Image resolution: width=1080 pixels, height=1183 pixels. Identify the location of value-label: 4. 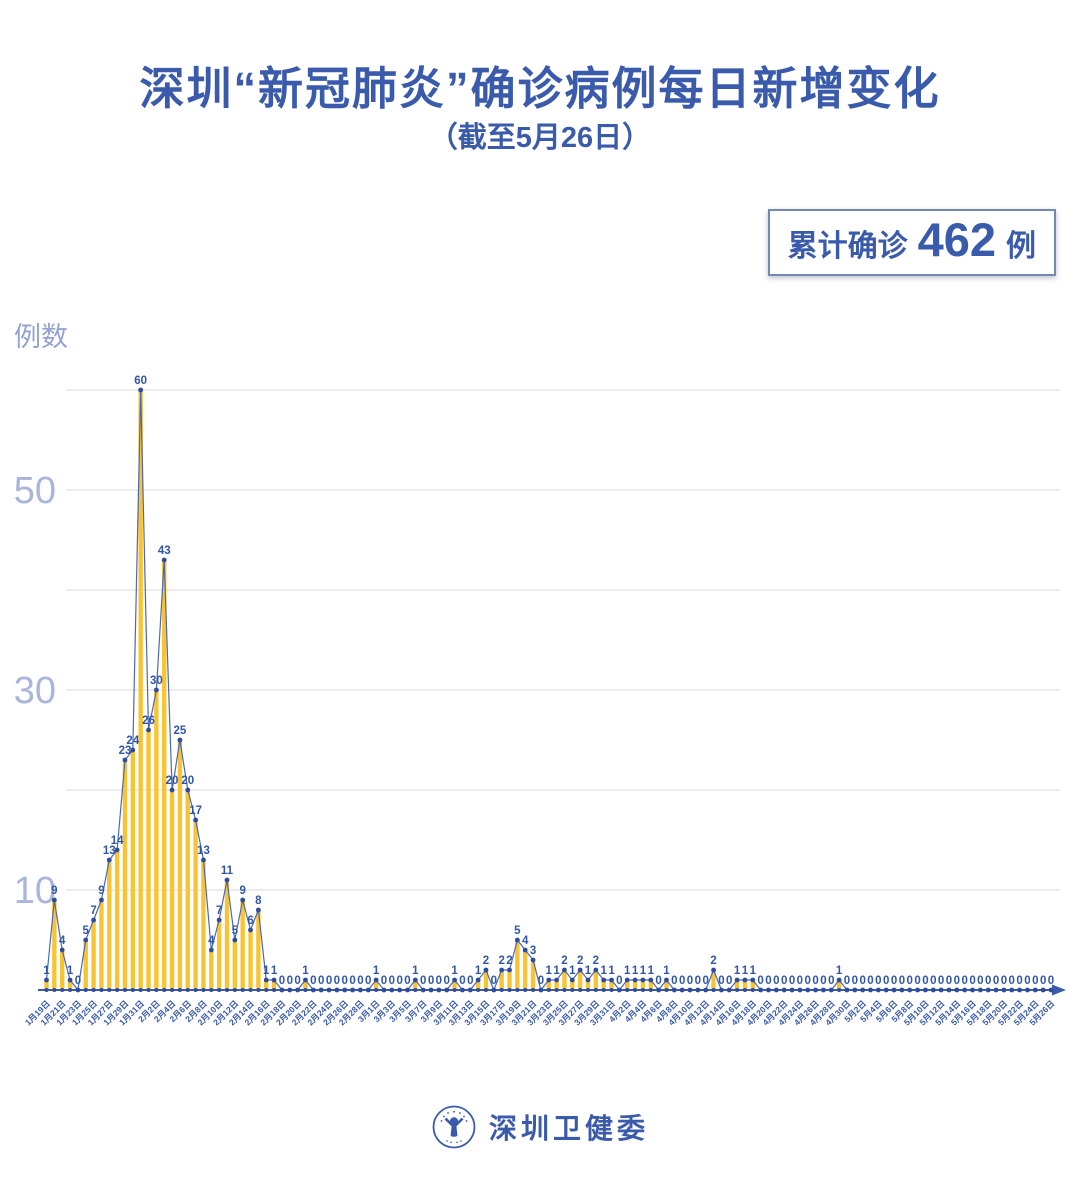
(62, 941).